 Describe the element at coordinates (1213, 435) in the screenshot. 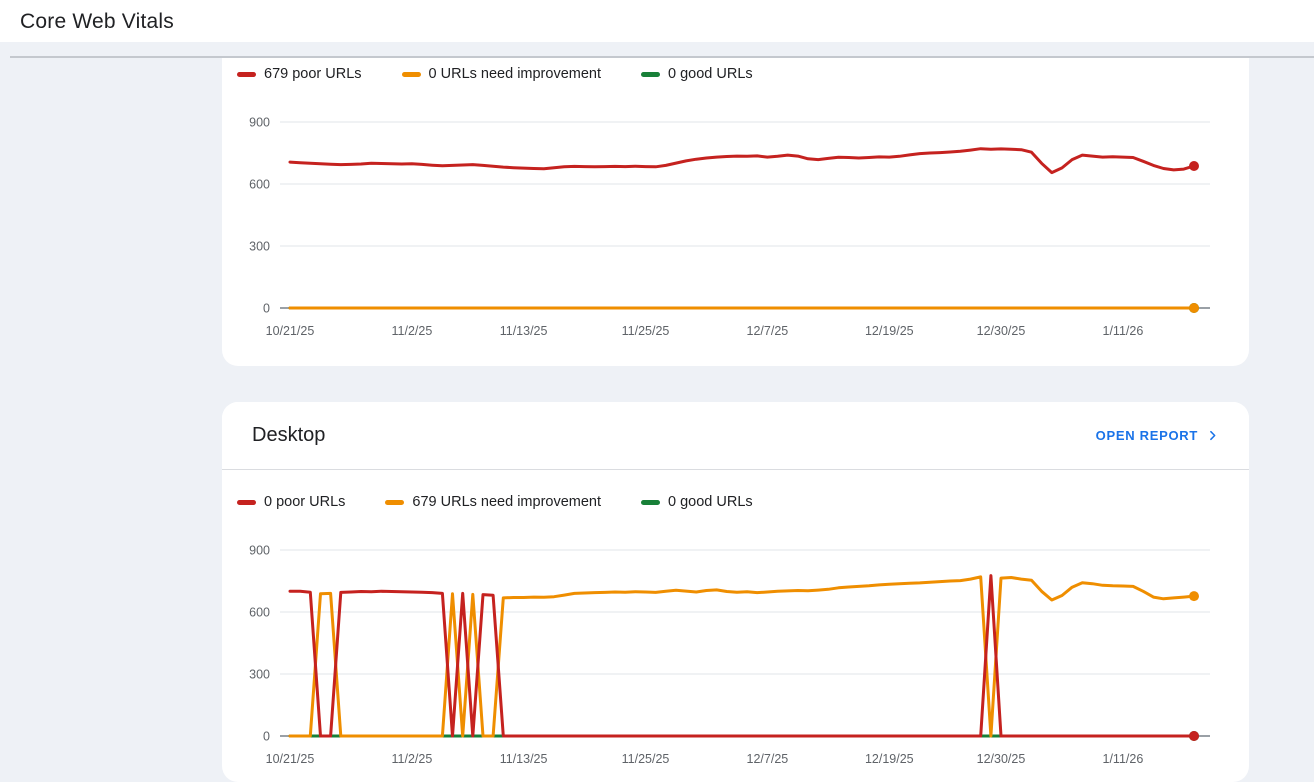

I see `chevron-right-icon` at that location.